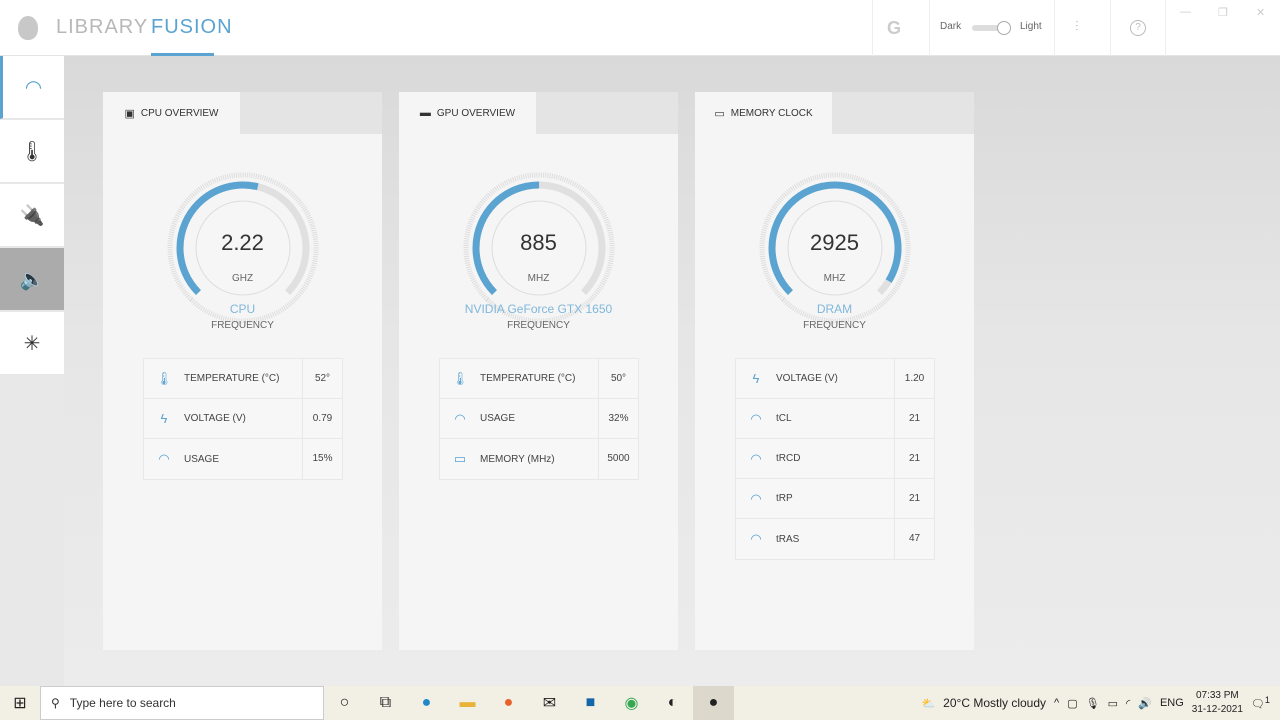 This screenshot has width=1280, height=720. I want to click on stat-label: tRAS, so click(788, 539).